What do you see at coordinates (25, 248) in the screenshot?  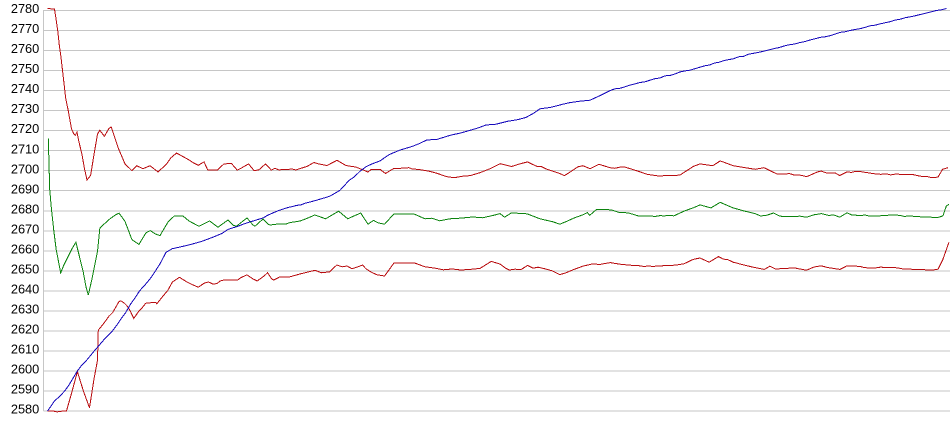 I see `svg-text: 2660` at bounding box center [25, 248].